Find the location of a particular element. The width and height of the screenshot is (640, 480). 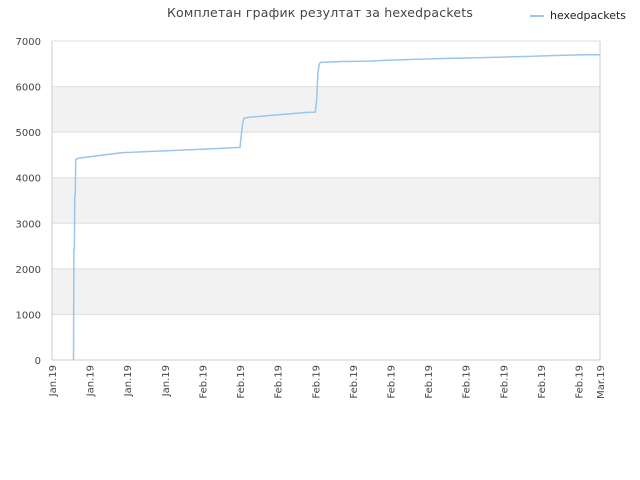

legend-swatch is located at coordinates (537, 16).